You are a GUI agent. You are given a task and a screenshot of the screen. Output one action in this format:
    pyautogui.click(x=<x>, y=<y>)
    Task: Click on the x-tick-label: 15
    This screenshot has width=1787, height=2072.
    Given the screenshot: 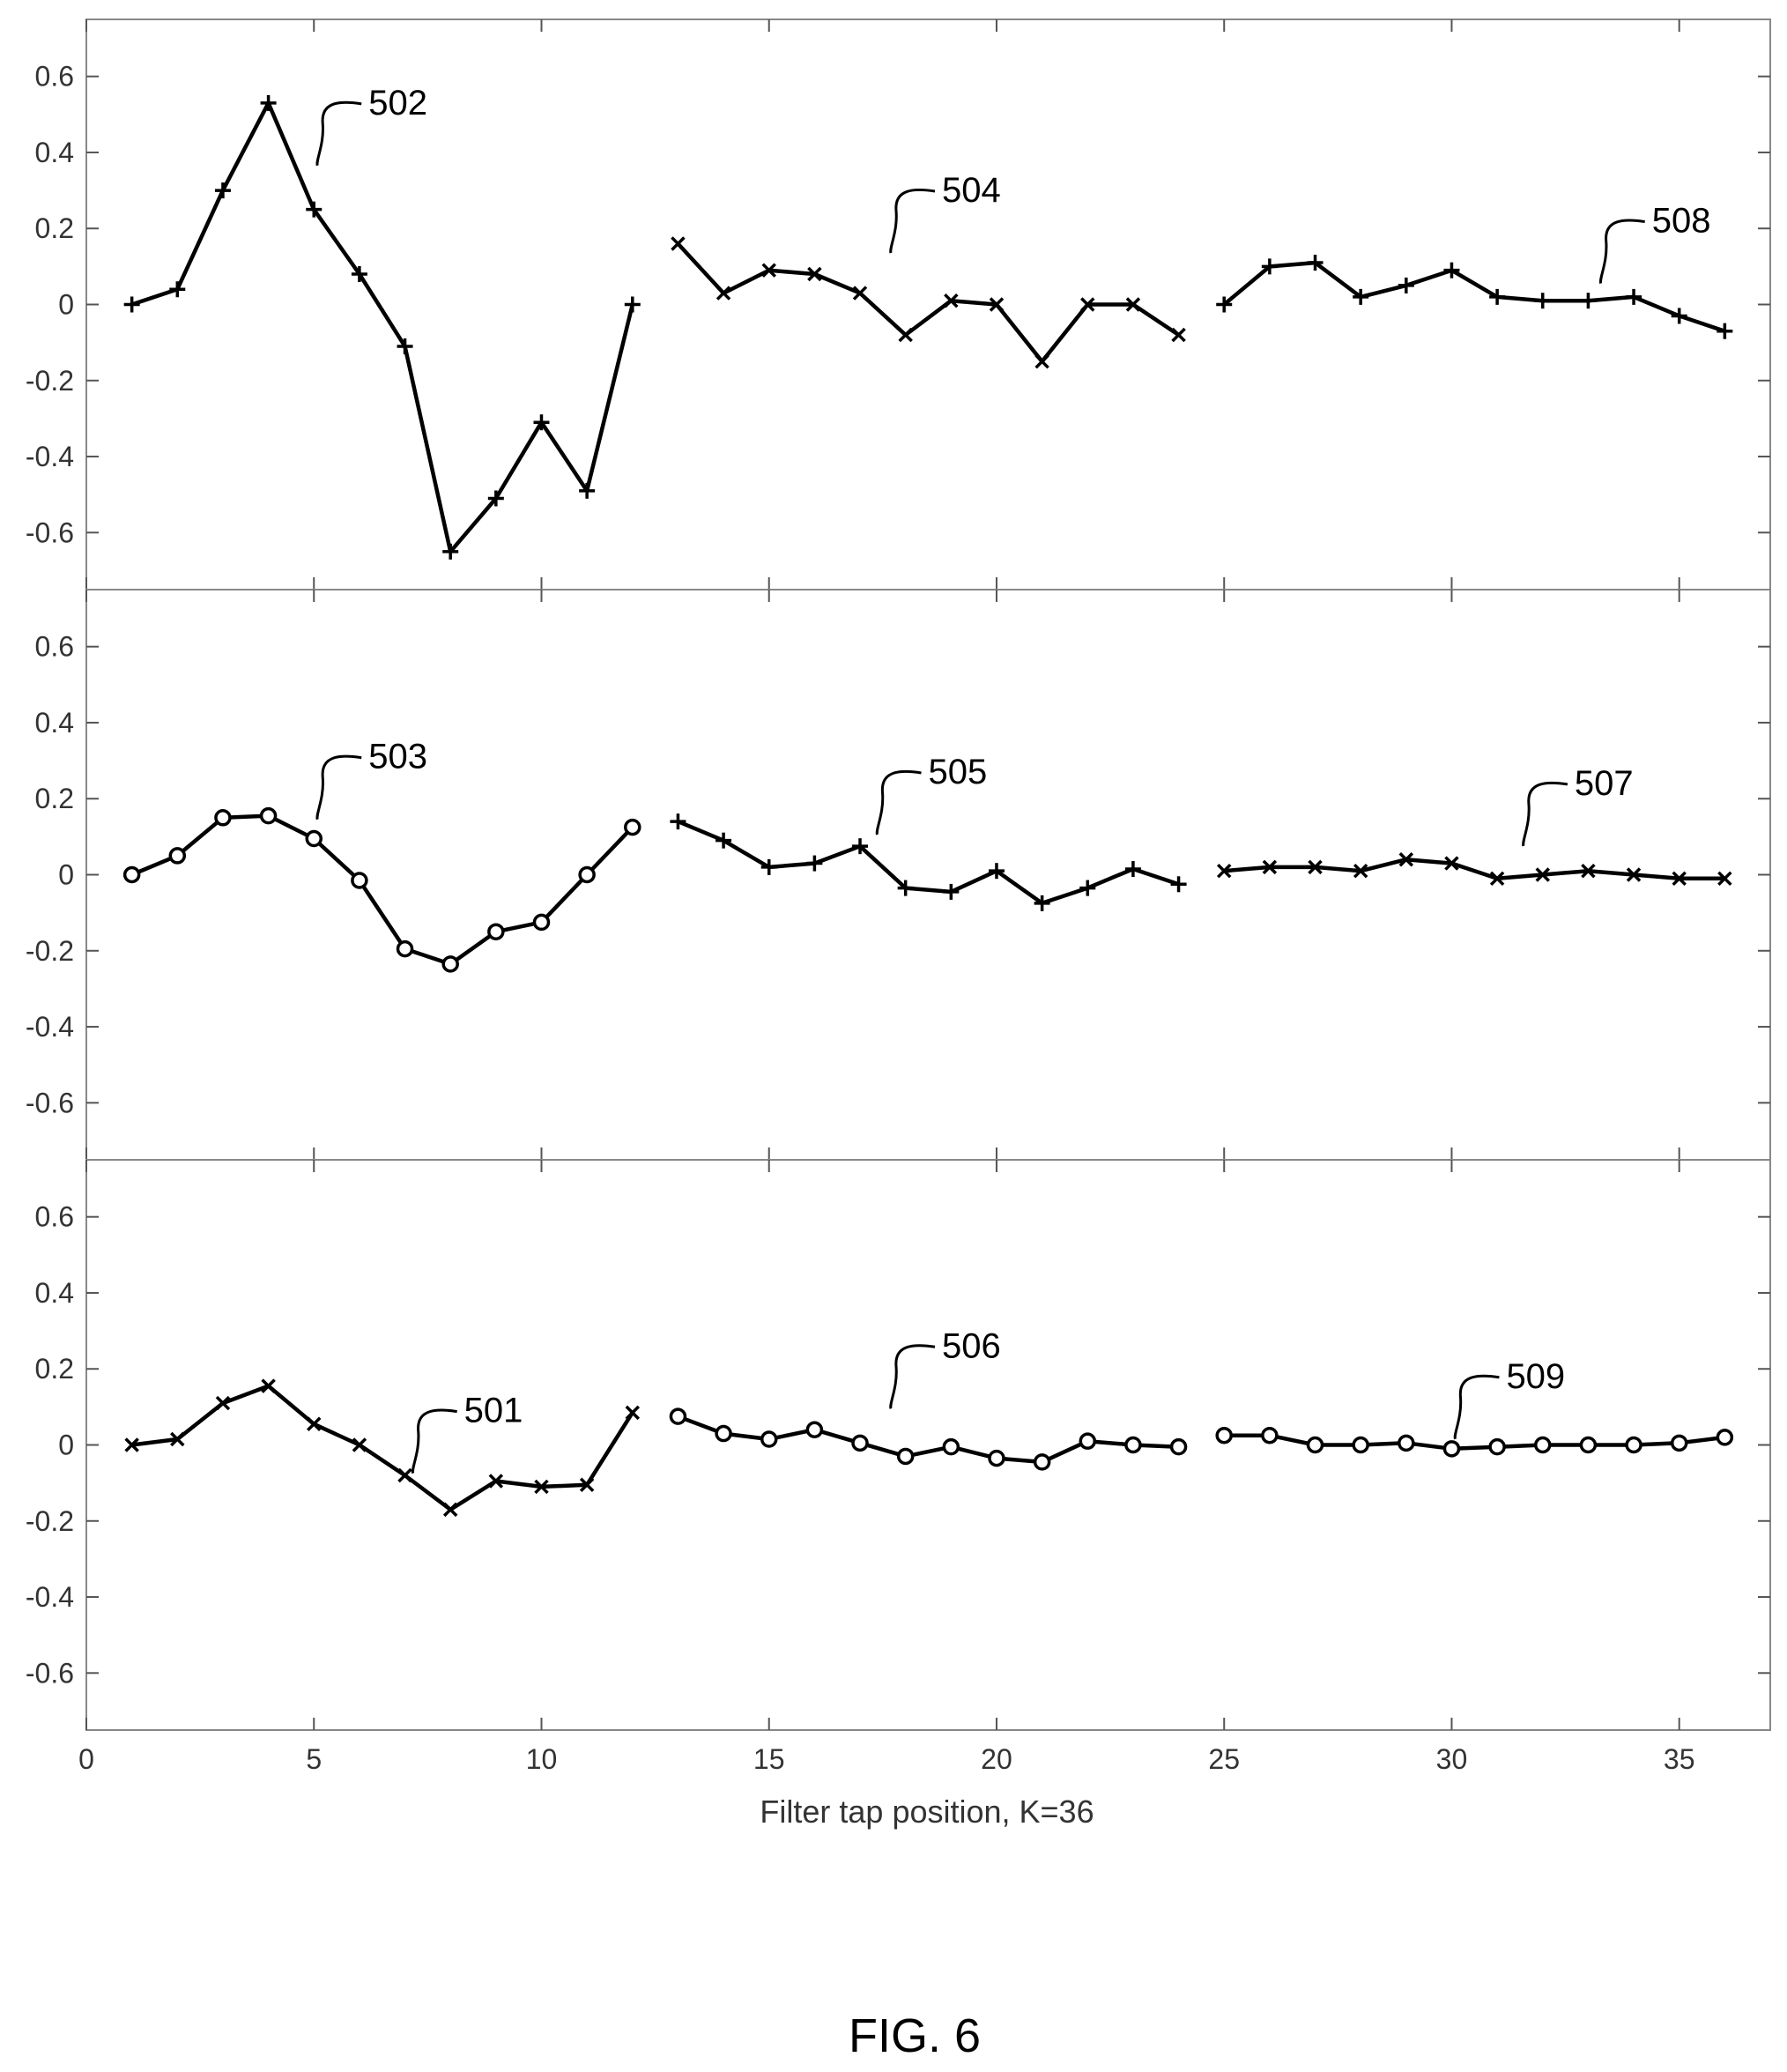 What is the action you would take?
    pyautogui.click(x=769, y=1759)
    